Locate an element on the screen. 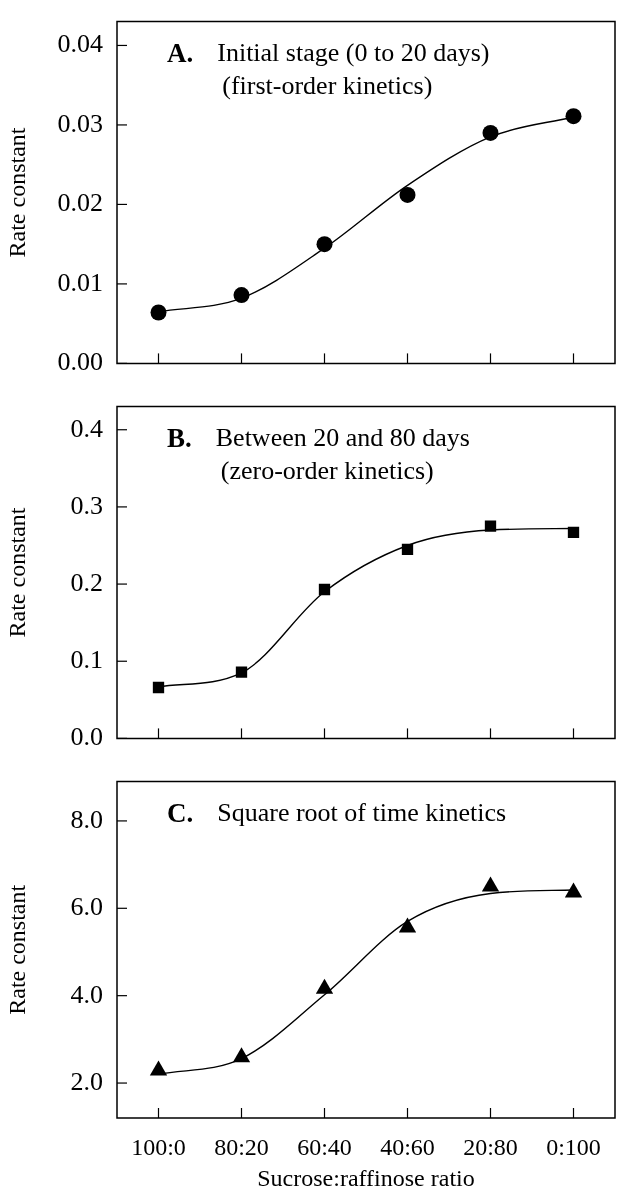 This screenshot has width=631, height=1198. text: C. is located at coordinates (180, 812).